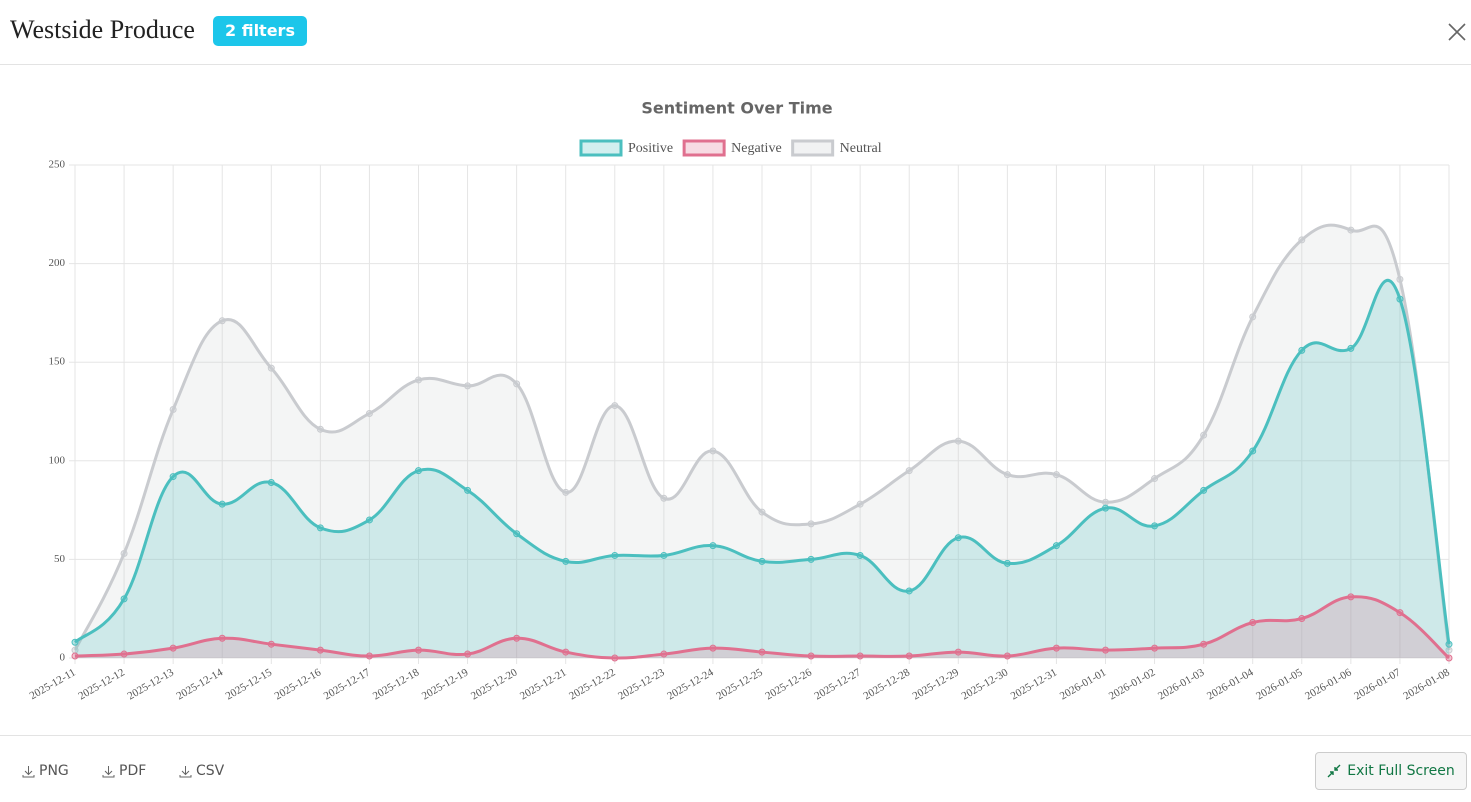 Image resolution: width=1471 pixels, height=802 pixels. I want to click on x-tick-label: 2025-12-24, so click(690, 684).